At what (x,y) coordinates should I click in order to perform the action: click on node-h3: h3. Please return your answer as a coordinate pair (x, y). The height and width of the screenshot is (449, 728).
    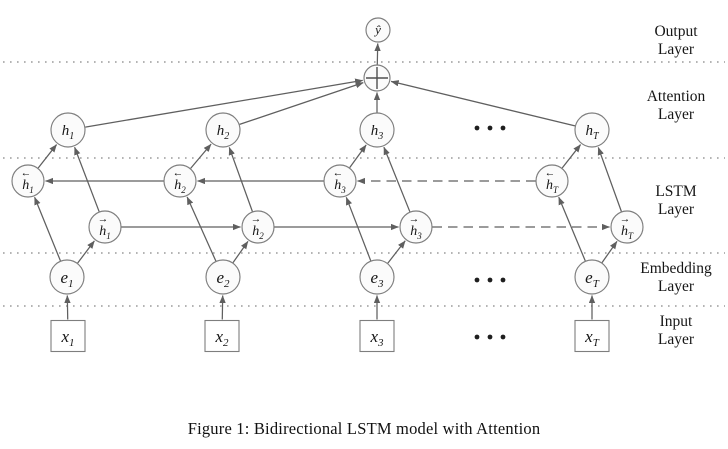
    Looking at the image, I should click on (377, 130).